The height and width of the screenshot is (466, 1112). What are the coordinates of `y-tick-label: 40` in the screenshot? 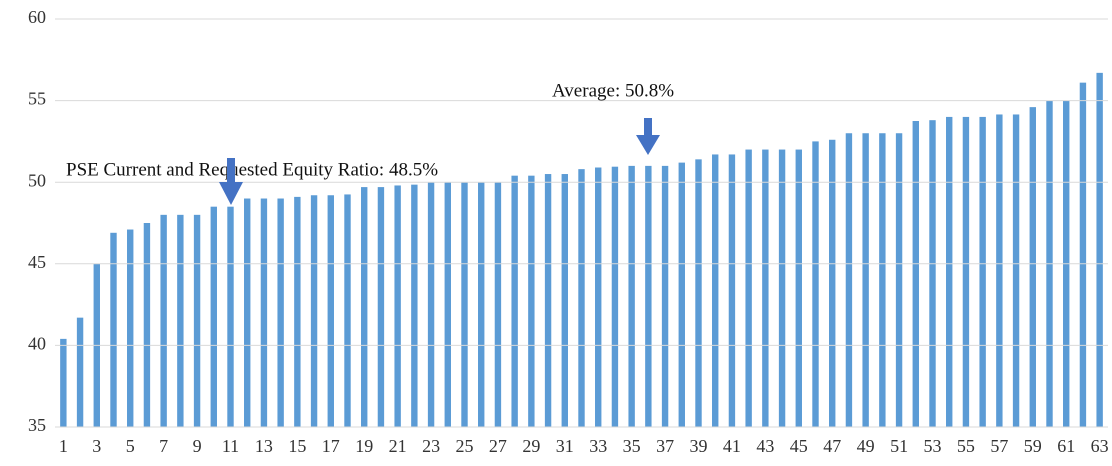 It's located at (37, 344).